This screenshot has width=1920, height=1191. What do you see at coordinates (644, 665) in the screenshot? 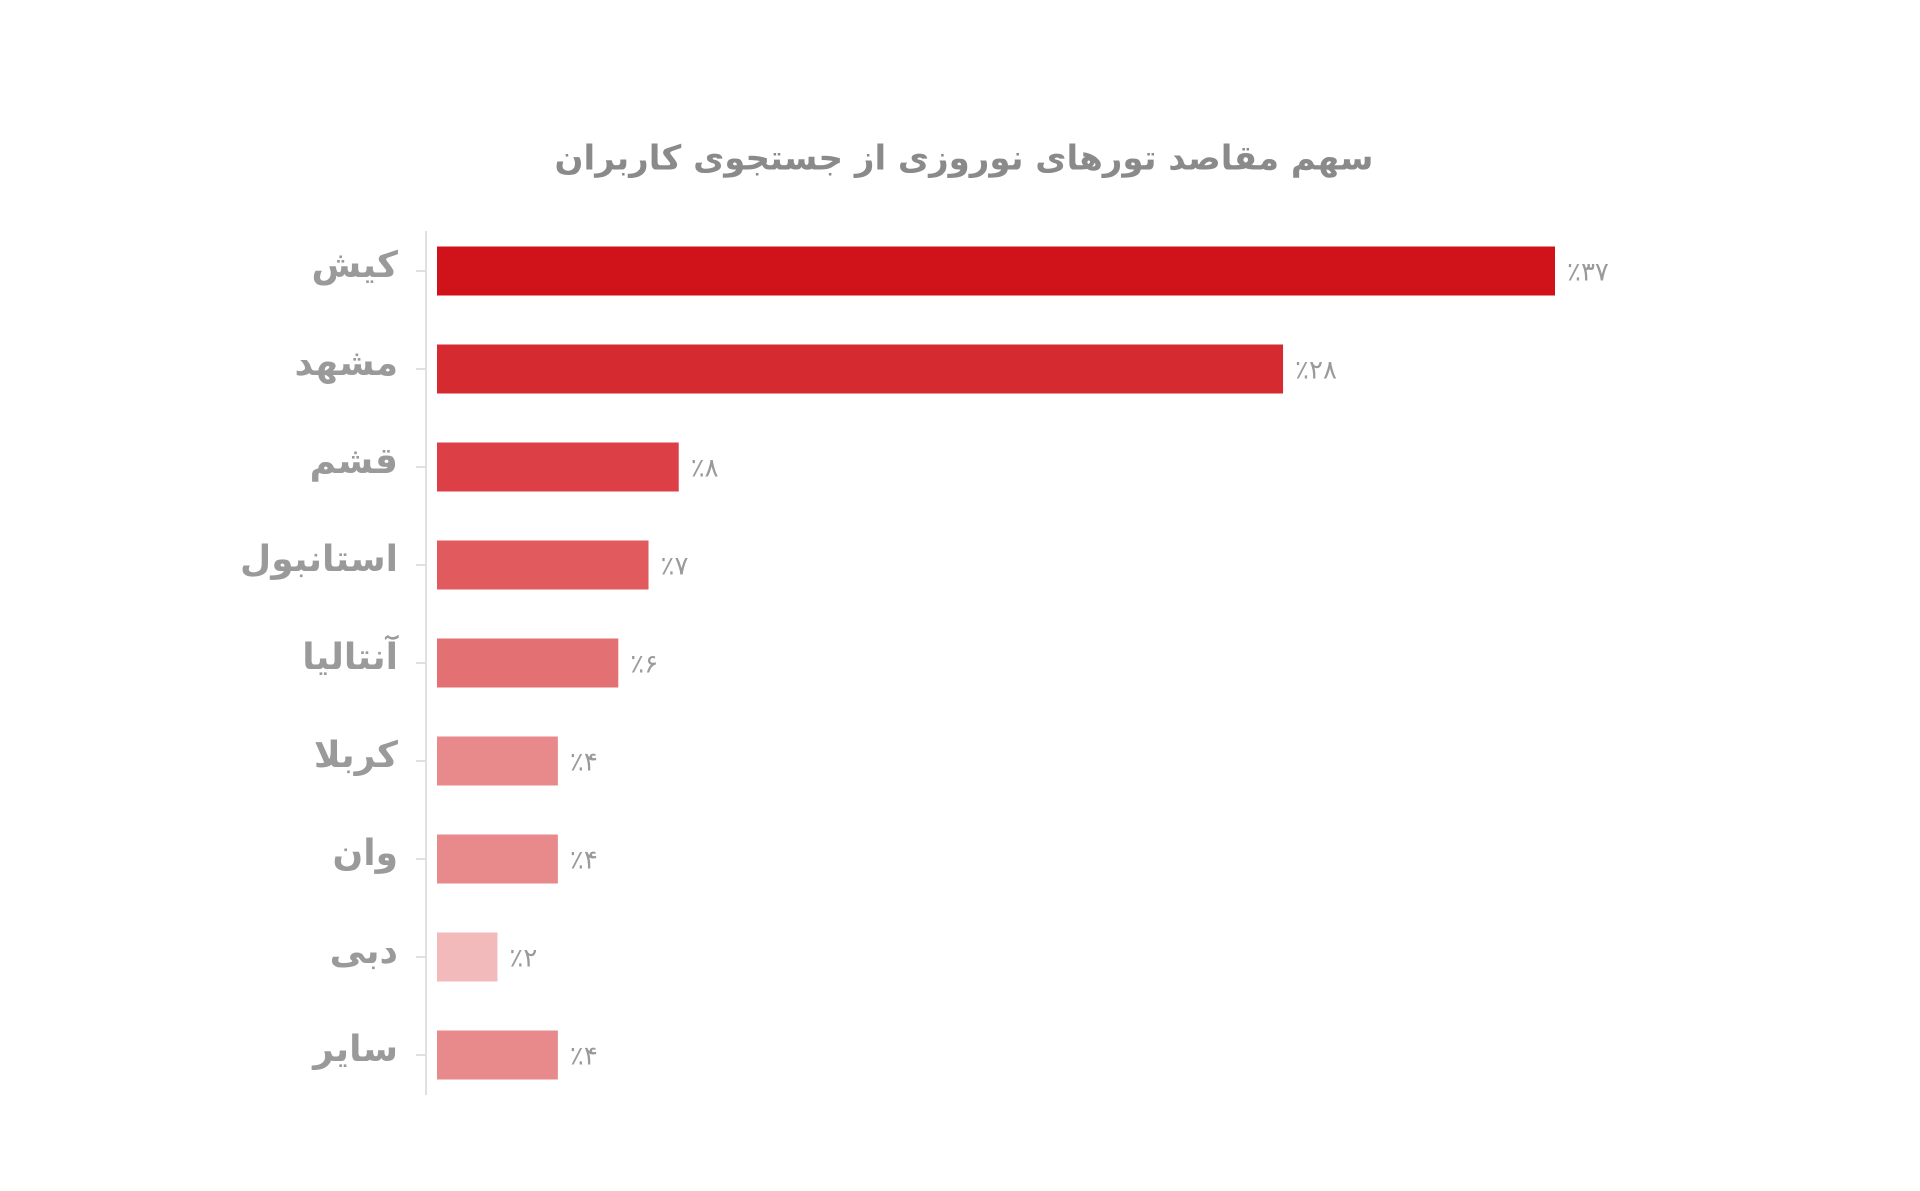
I see `value-label: ٪۶` at bounding box center [644, 665].